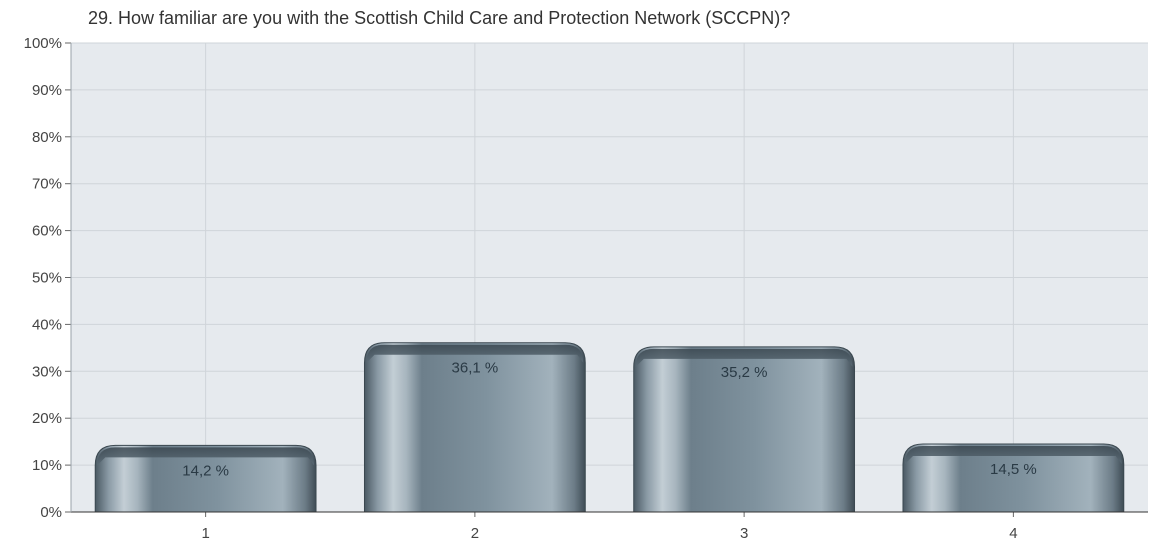 This screenshot has width=1158, height=542. I want to click on y-tick-label: 80%, so click(47, 137).